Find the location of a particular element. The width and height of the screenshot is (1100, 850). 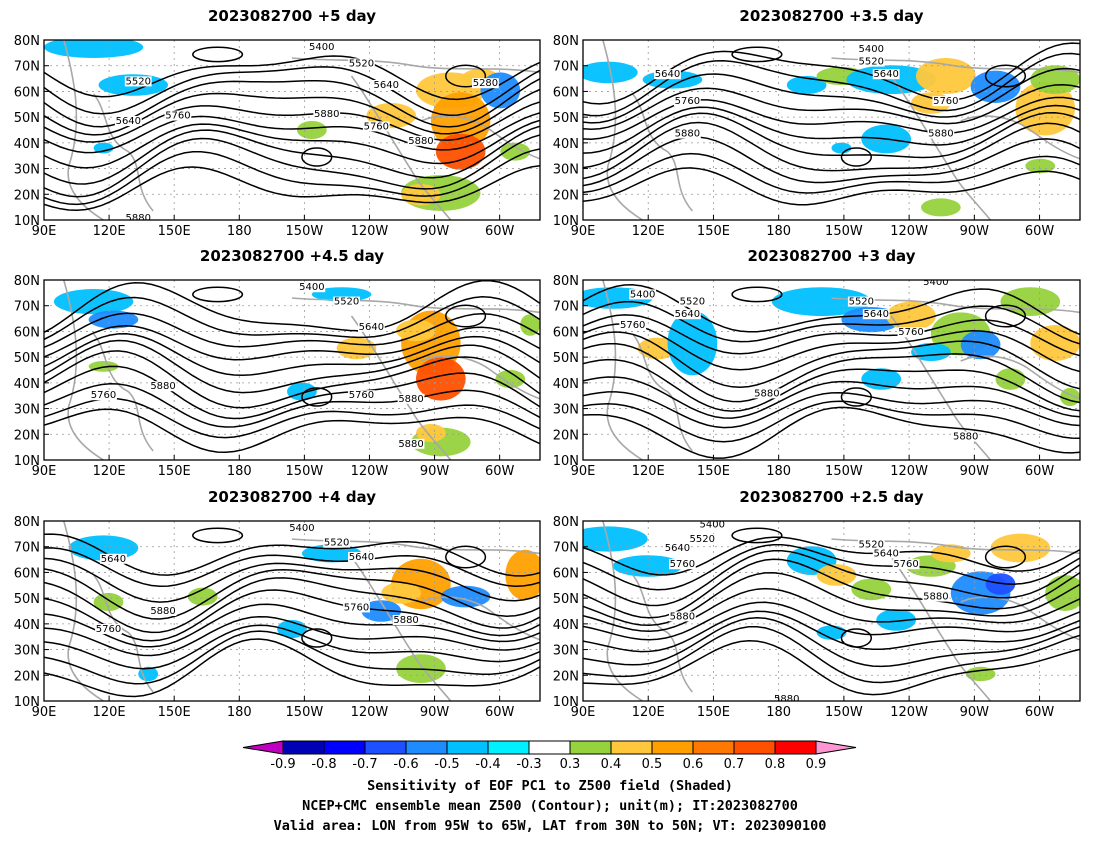

lat-tick-label: 60N is located at coordinates (566, 92).